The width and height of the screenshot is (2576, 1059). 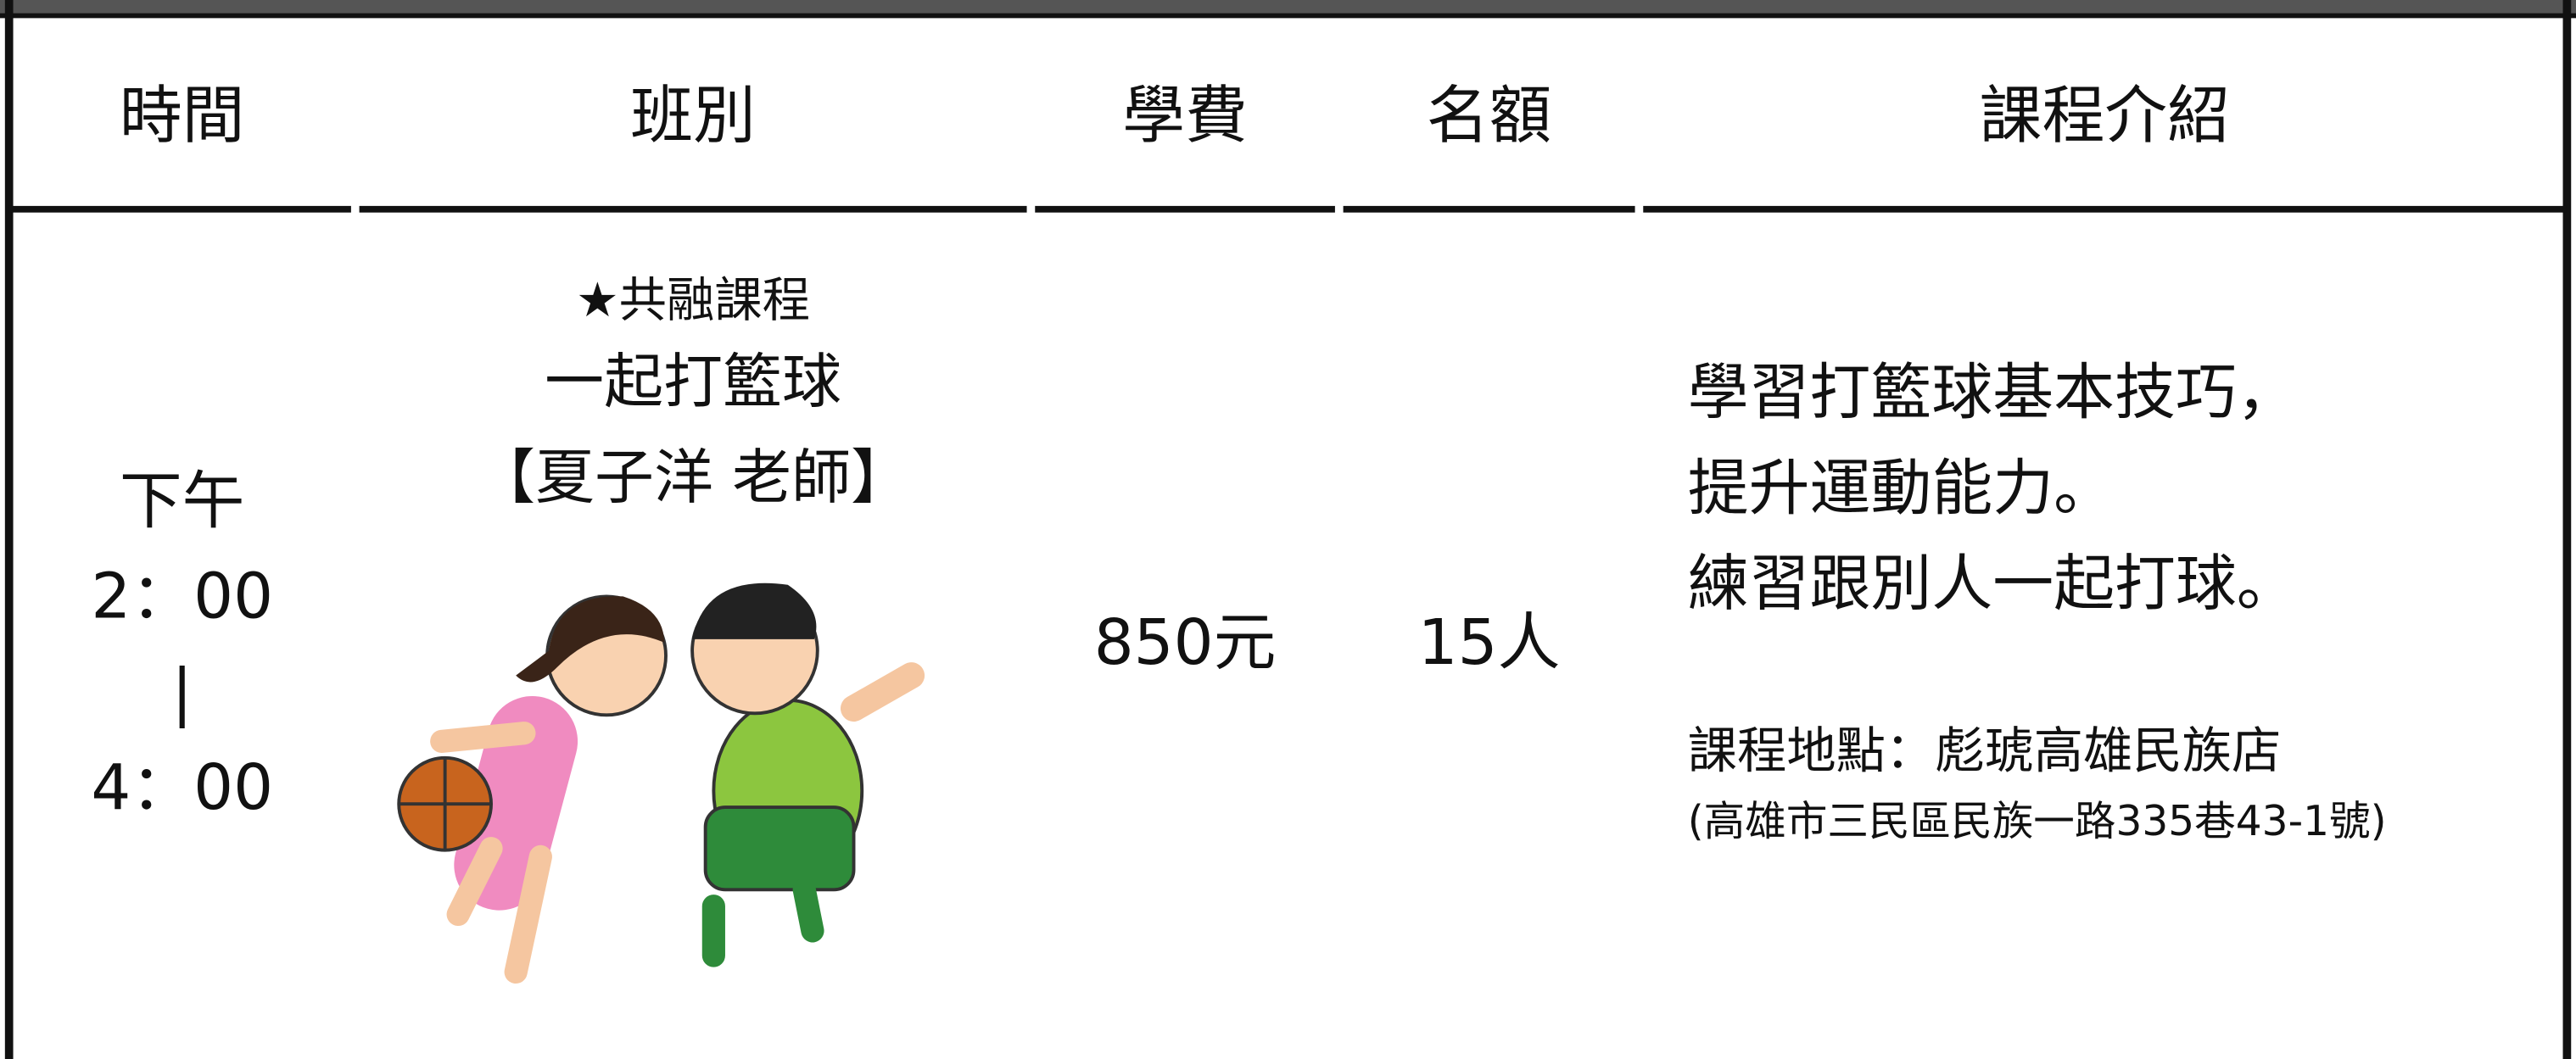 What do you see at coordinates (1489, 115) in the screenshot?
I see `header-cell: 名額` at bounding box center [1489, 115].